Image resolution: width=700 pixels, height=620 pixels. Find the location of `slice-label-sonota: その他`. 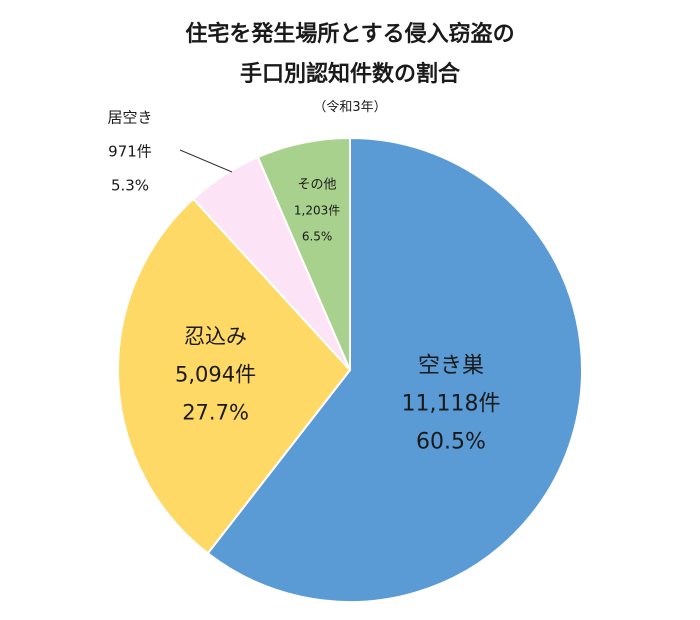

slice-label-sonota: その他 is located at coordinates (317, 184).